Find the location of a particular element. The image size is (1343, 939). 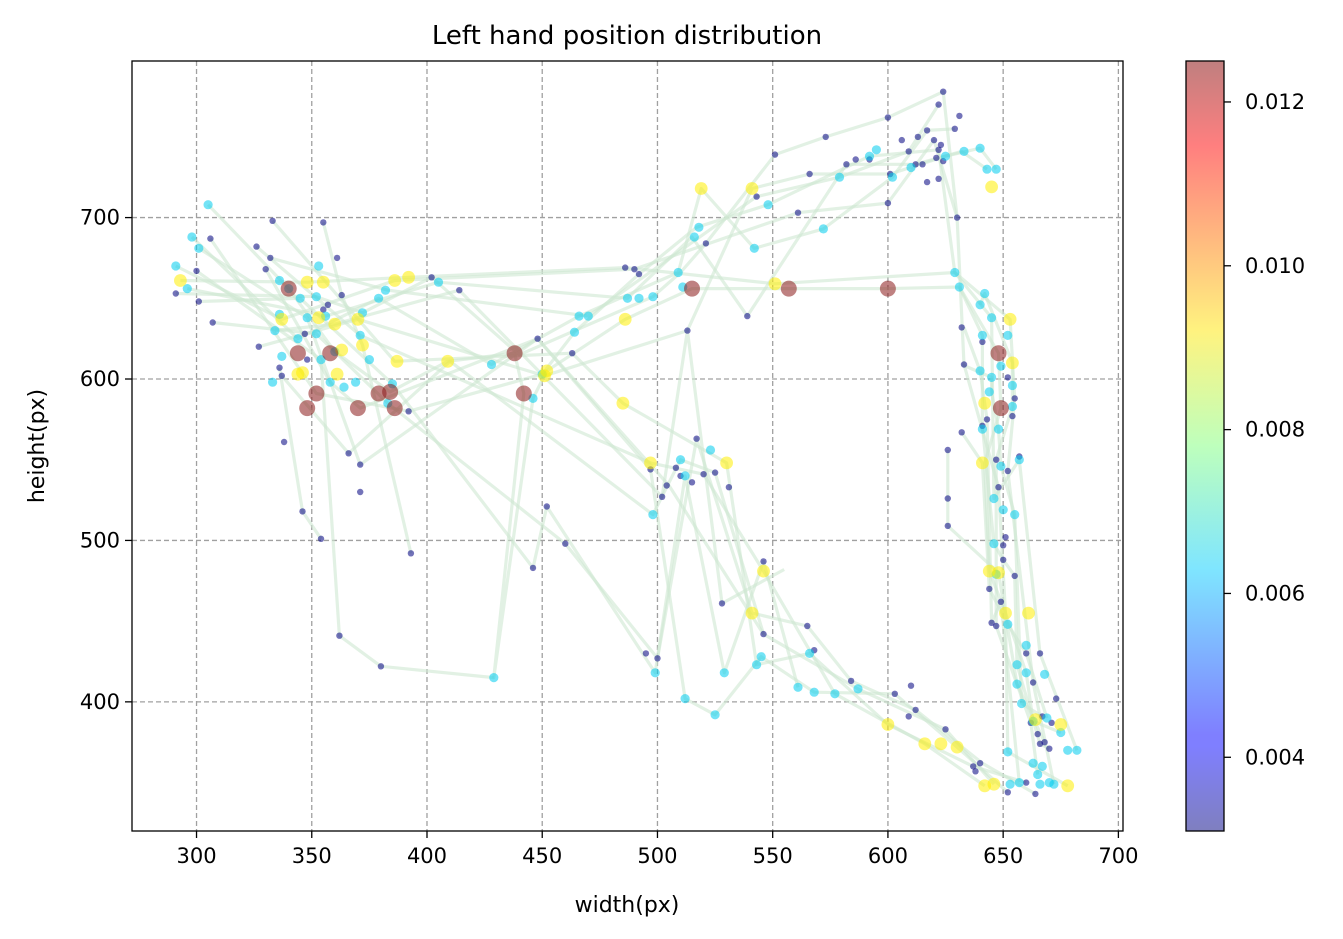

colorbar-tick-label: 0.006 is located at coordinates (1275, 593).